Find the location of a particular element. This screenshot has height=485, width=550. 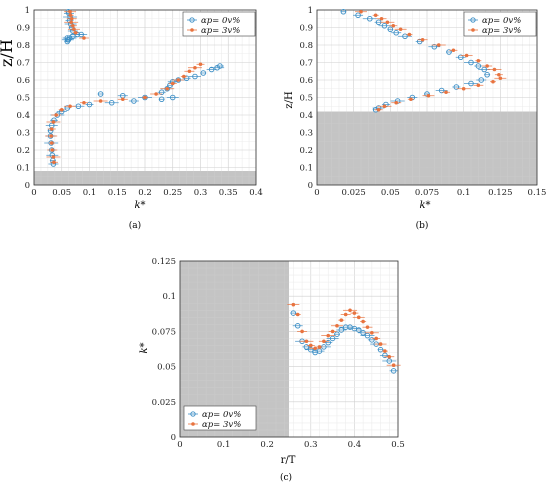

x-tick-label: 0.25 is located at coordinates (172, 193).